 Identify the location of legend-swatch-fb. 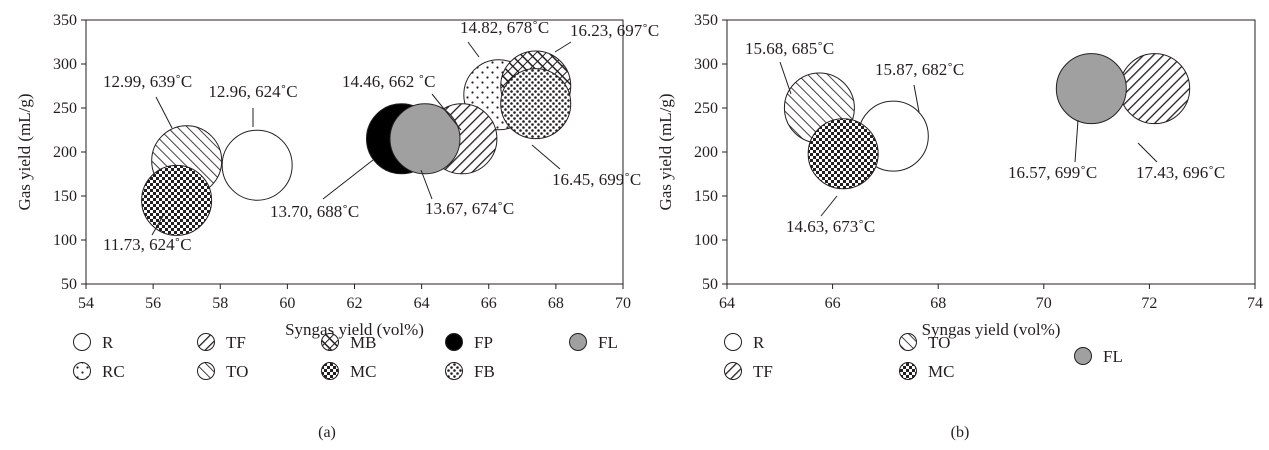
(454, 371).